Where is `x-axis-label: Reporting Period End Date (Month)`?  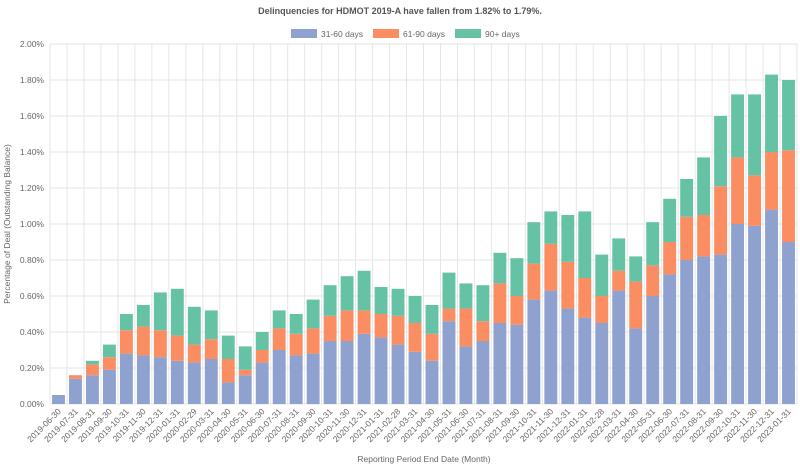
x-axis-label: Reporting Period End Date (Month) is located at coordinates (423, 459).